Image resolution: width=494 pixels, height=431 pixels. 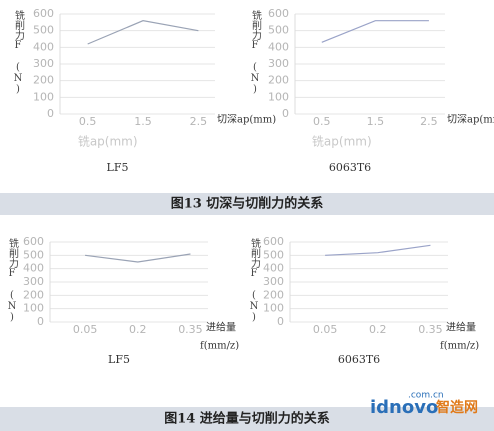 I want to click on watermark: idnovo, so click(x=404, y=407).